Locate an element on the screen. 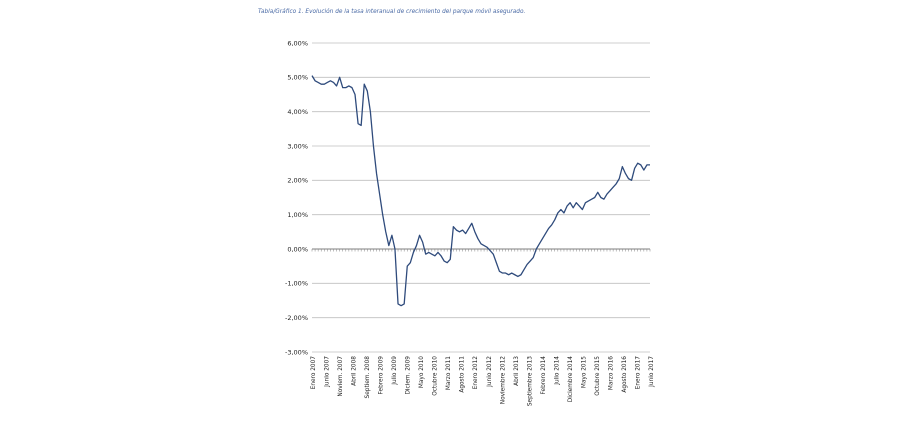 The width and height of the screenshot is (900, 433). x-tick-label: Junio 2007 is located at coordinates (328, 372).